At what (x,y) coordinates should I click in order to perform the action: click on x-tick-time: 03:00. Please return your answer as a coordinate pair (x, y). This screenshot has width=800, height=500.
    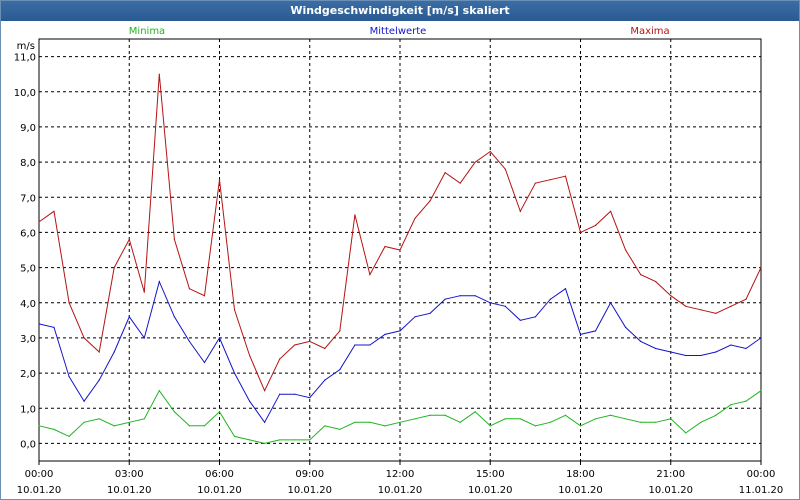
    Looking at the image, I should click on (129, 474).